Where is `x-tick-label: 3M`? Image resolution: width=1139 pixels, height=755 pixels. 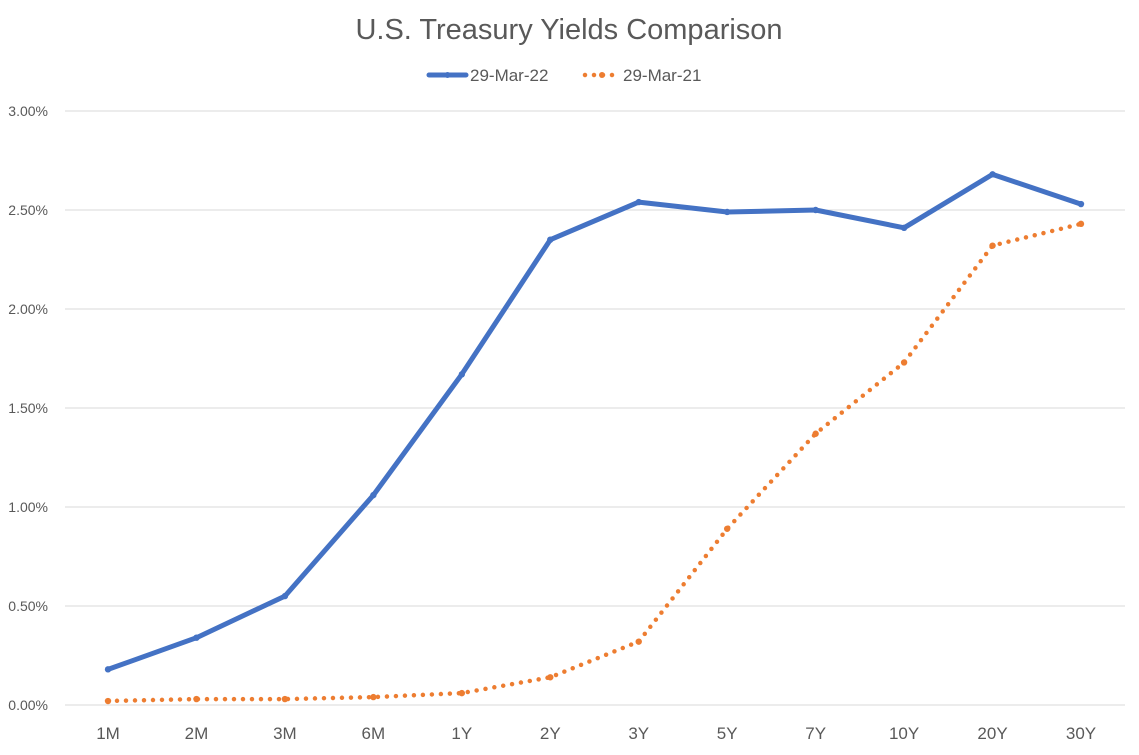
x-tick-label: 3M is located at coordinates (285, 733).